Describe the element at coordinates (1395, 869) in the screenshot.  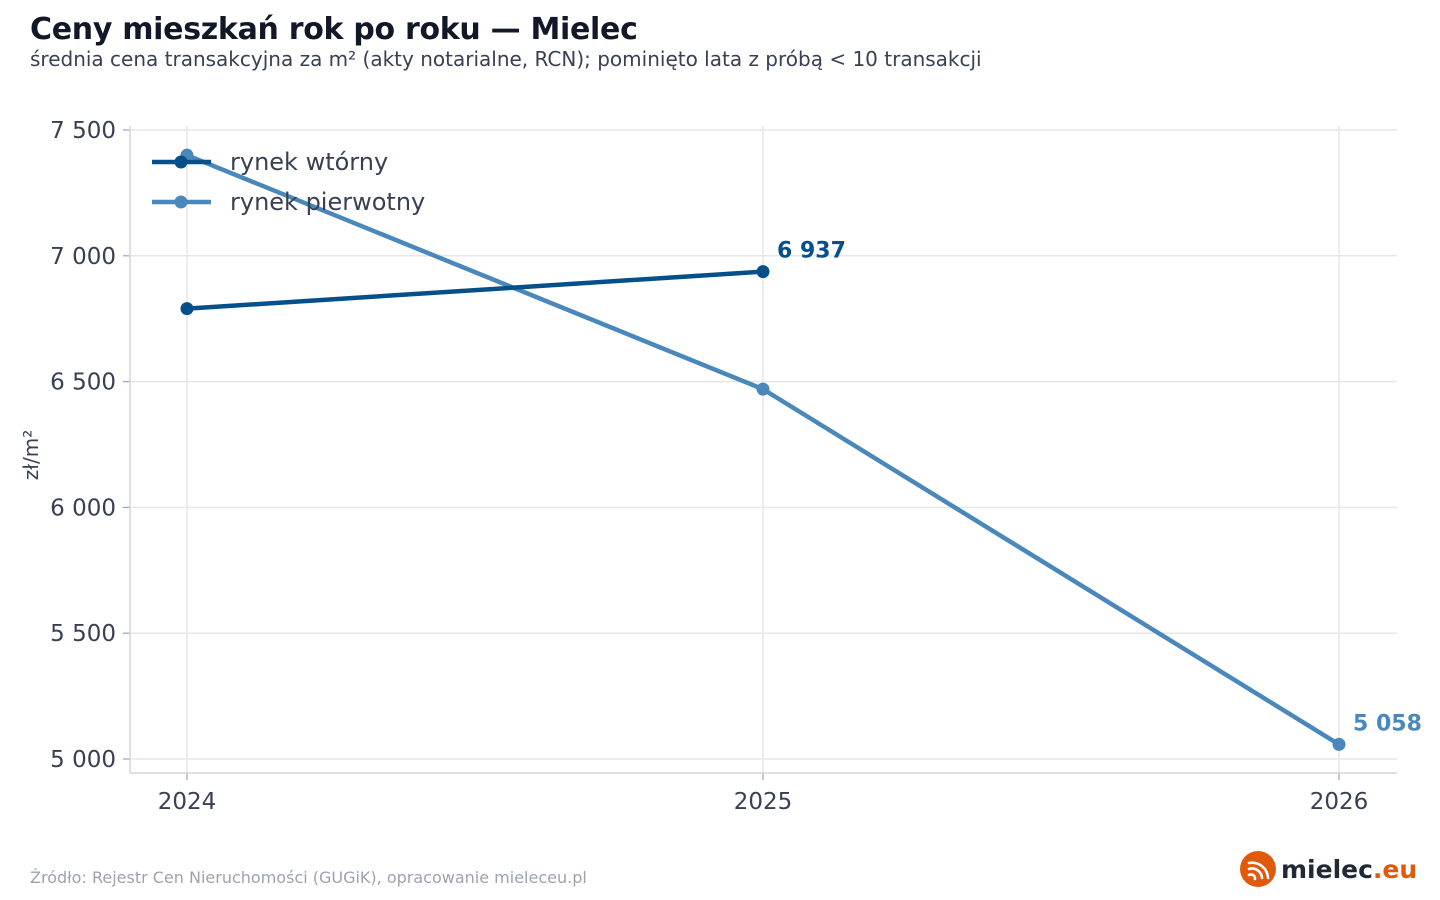
I see `logo-tld: .eu` at that location.